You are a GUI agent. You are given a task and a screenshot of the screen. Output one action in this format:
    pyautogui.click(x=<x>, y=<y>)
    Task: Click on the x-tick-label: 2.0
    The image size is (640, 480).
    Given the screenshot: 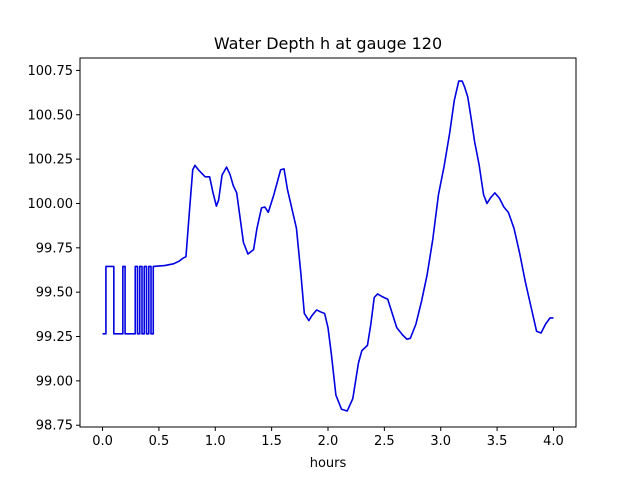 What is the action you would take?
    pyautogui.click(x=328, y=441)
    